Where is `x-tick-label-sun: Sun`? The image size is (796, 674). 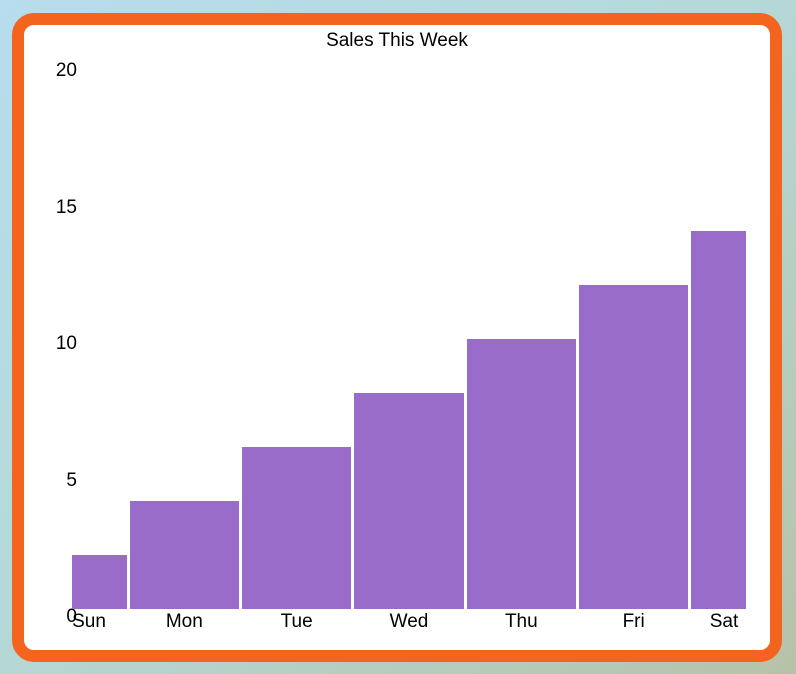
x-tick-label-sun: Sun is located at coordinates (89, 621).